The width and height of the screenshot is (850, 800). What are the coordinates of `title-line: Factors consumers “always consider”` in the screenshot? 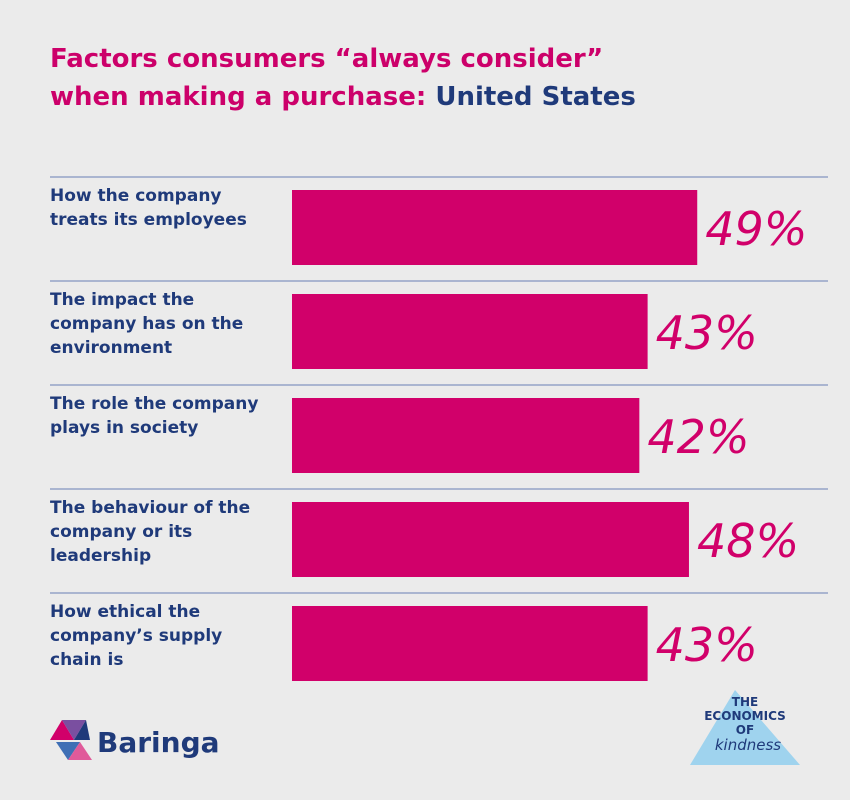 It's located at (327, 59).